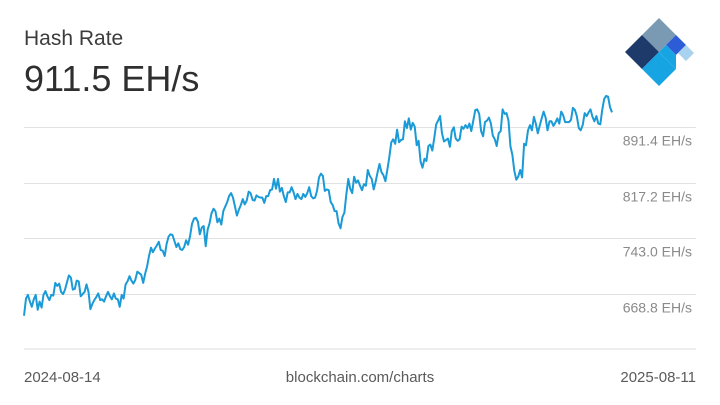 This screenshot has height=405, width=720. I want to click on chart-title: Hash Rate, so click(74, 38).